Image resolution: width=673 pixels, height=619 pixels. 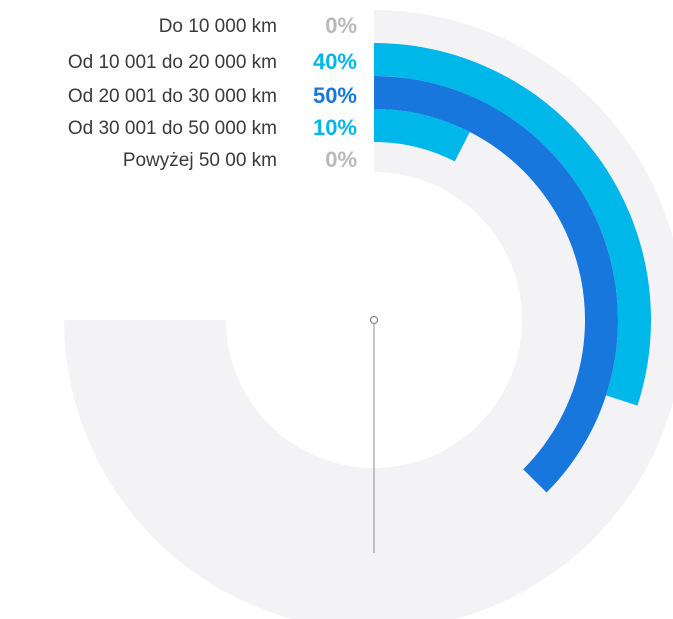 What do you see at coordinates (172, 128) in the screenshot?
I see `category-label-4: Od 30 001 do 50 000 km` at bounding box center [172, 128].